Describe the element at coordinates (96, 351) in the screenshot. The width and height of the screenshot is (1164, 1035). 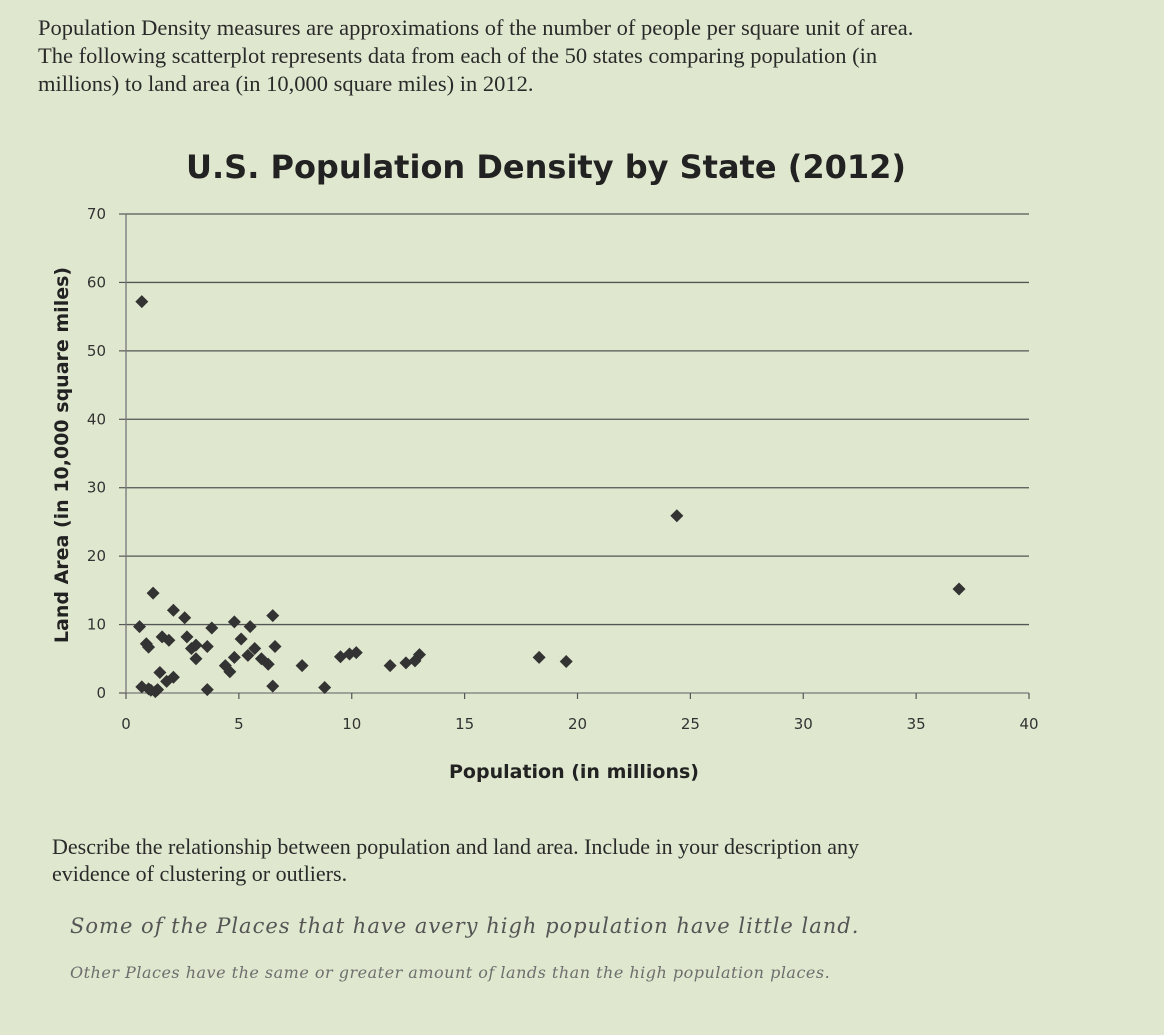
I see `y-tick-label-50: 50` at that location.